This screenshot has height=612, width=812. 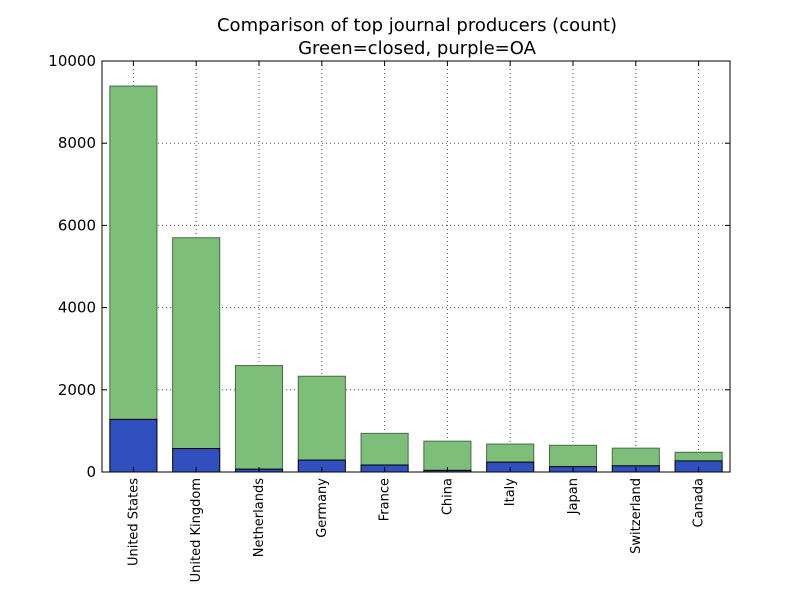 I want to click on x-tick-label: Japan, so click(x=573, y=496).